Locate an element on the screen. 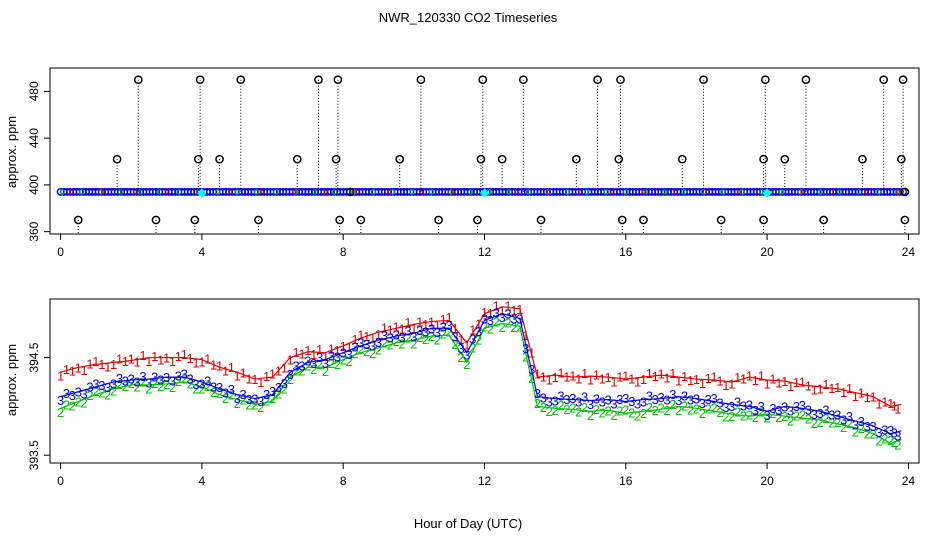 This screenshot has width=936, height=540. baseline-points is located at coordinates (482, 192).